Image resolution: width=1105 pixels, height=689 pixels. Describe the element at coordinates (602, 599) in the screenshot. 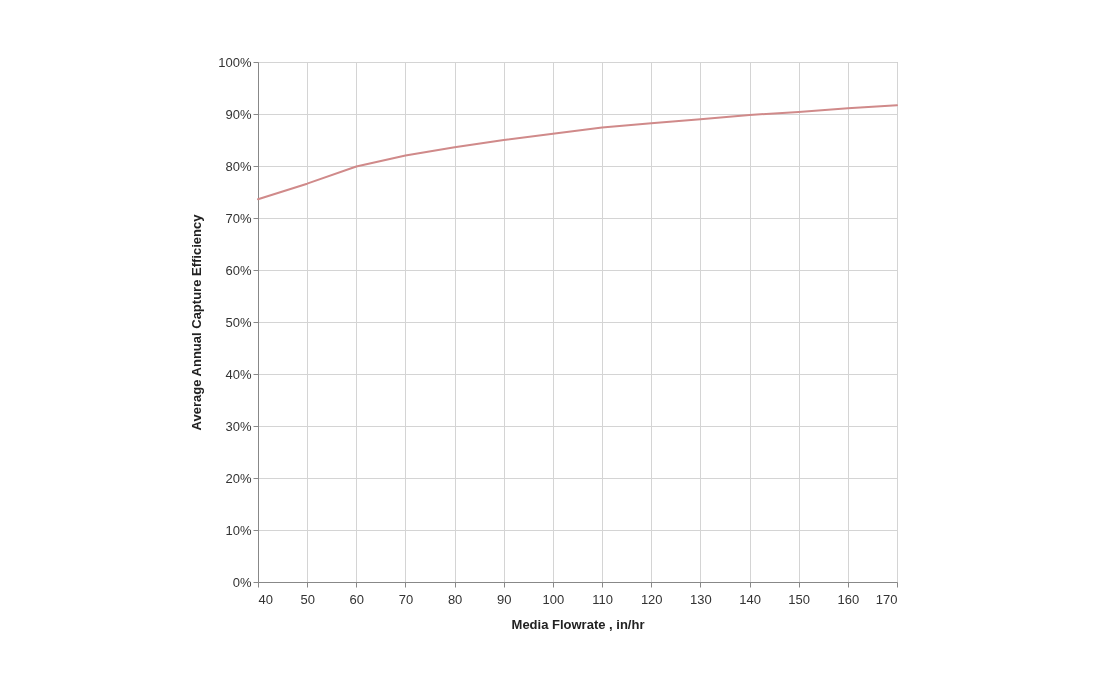

I see `x-tick-label: 110` at that location.